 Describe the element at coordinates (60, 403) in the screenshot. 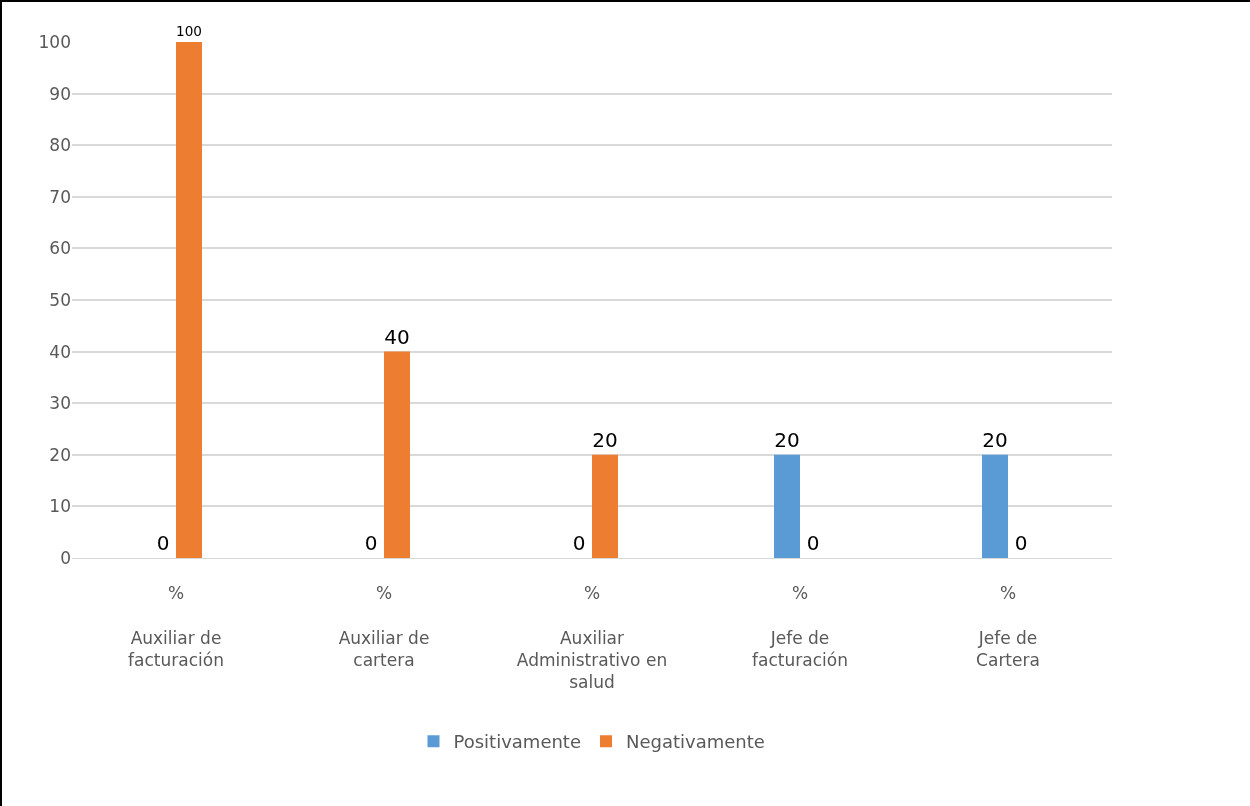

I see `y-tick-label: 30` at that location.